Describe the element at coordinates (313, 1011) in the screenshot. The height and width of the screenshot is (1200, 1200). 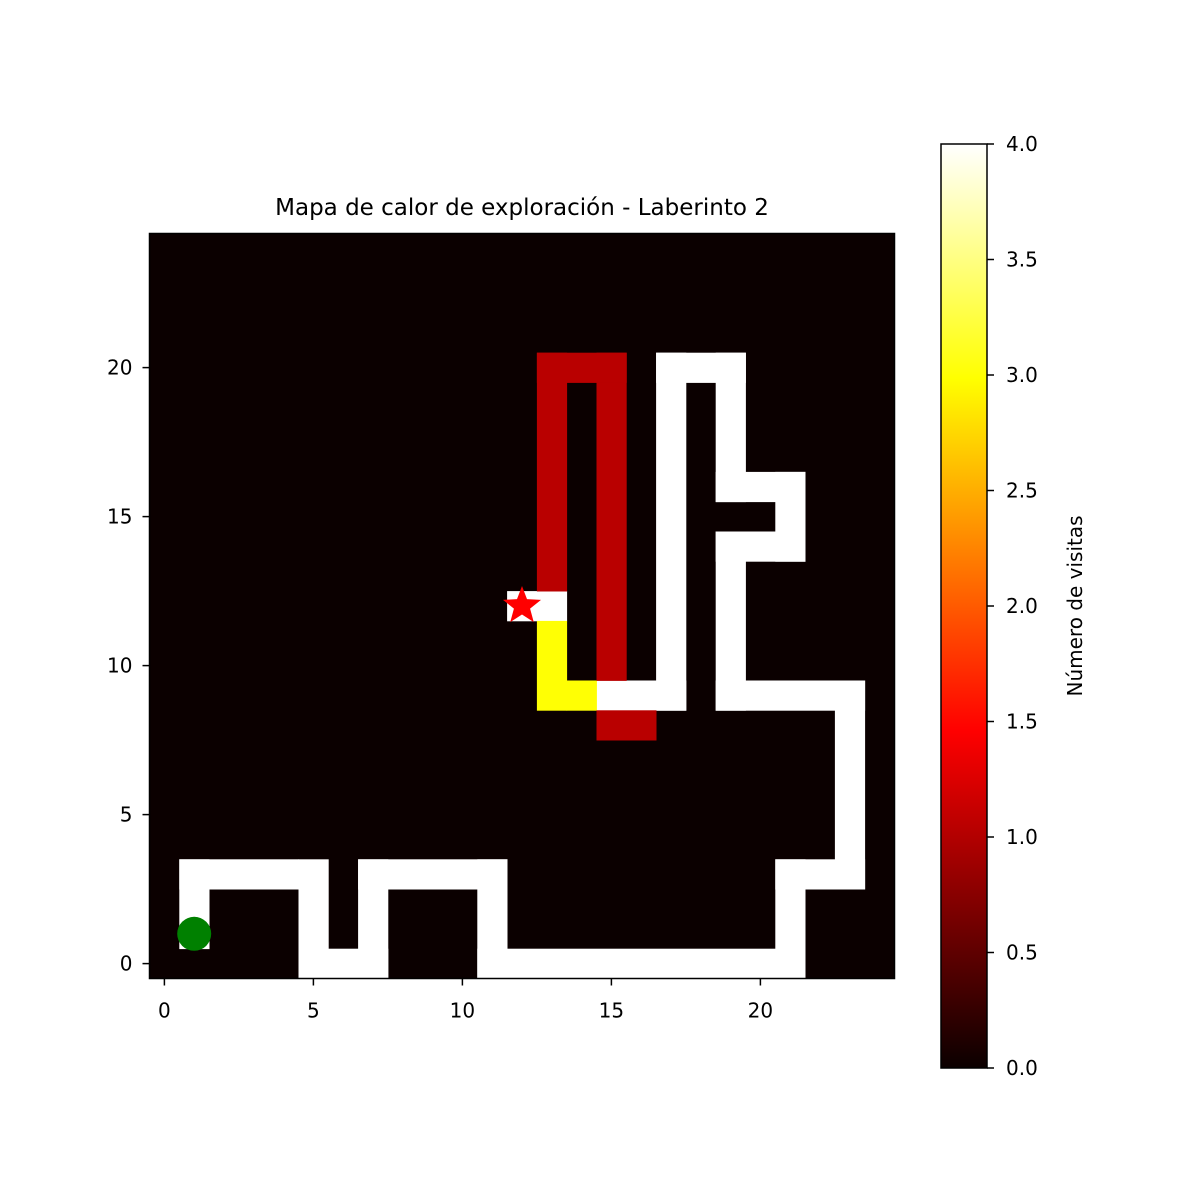
I see `x-tick-label: 5` at that location.